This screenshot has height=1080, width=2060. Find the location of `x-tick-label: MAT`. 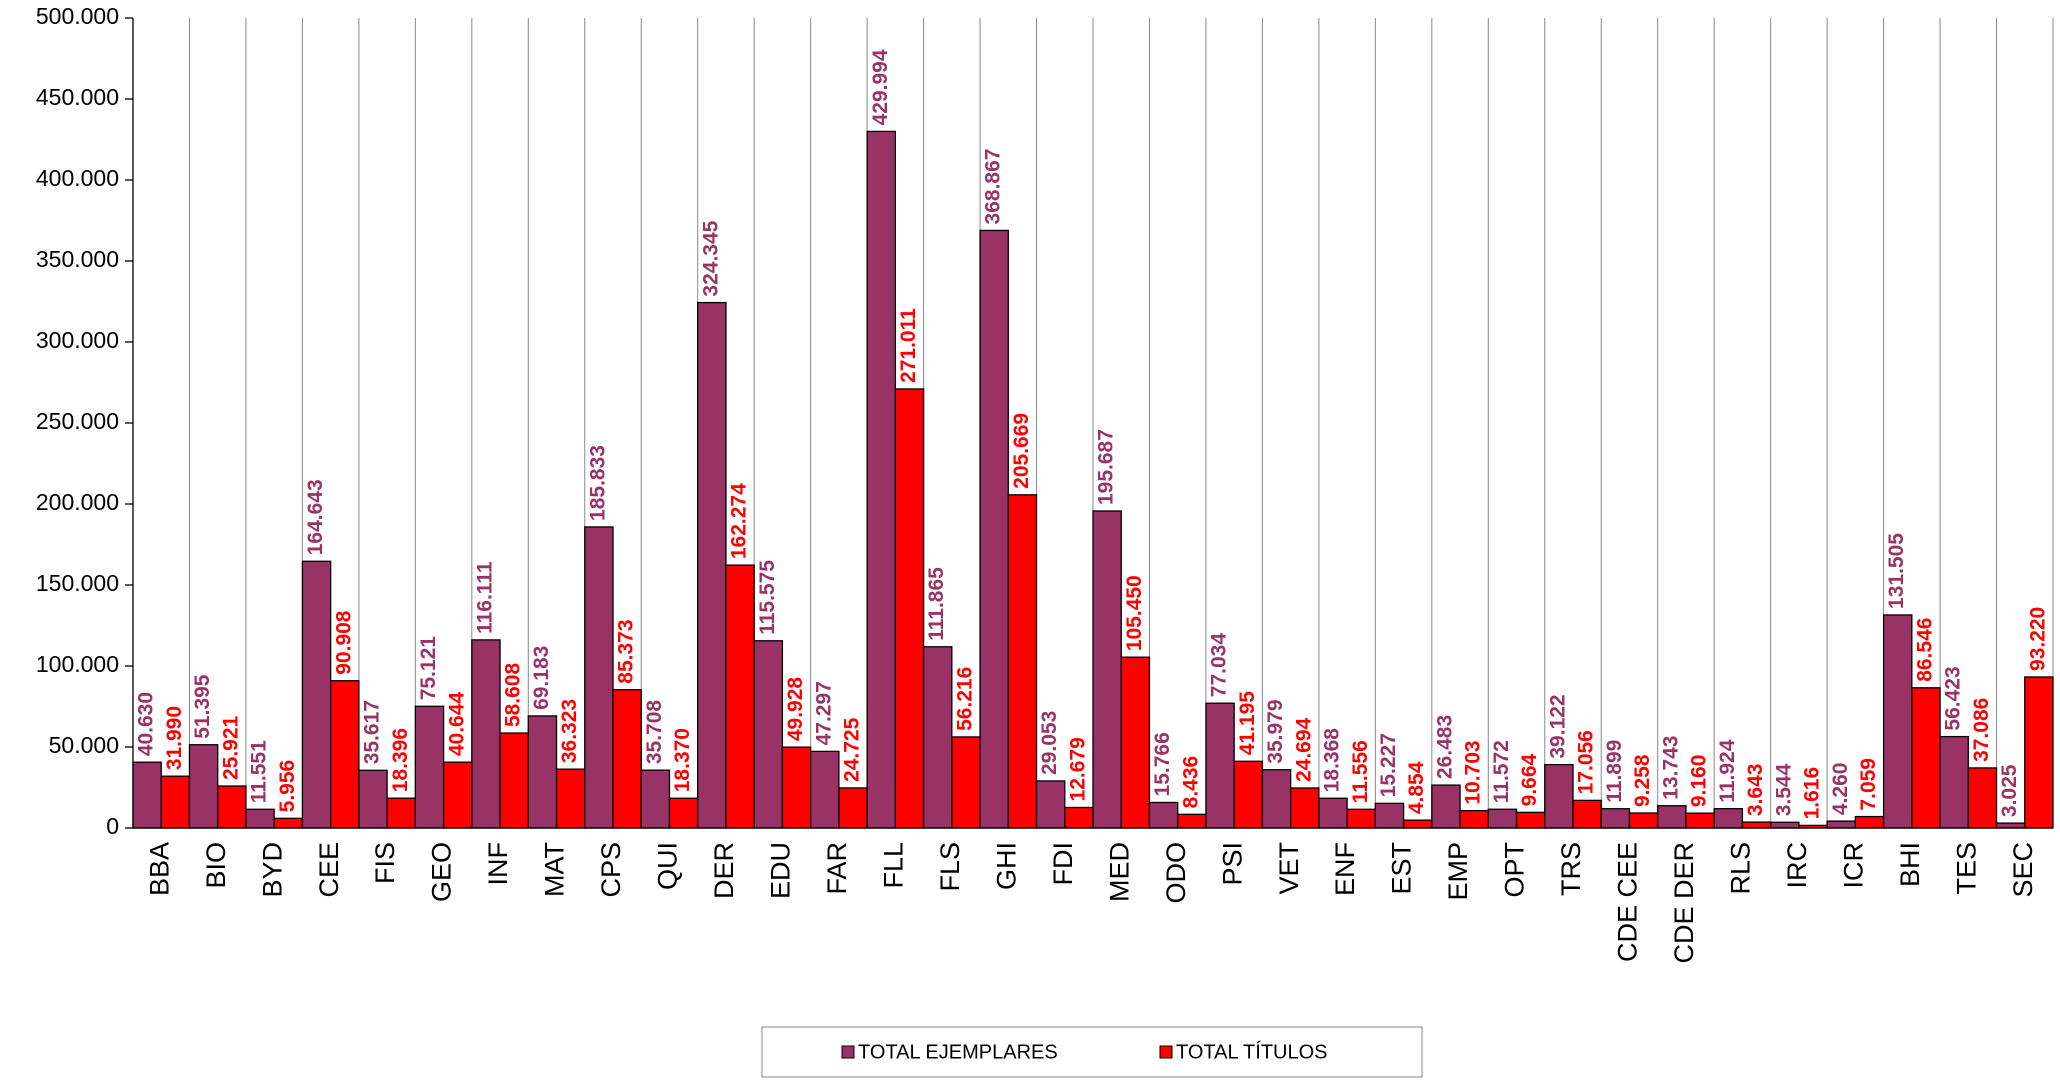

x-tick-label: MAT is located at coordinates (555, 869).